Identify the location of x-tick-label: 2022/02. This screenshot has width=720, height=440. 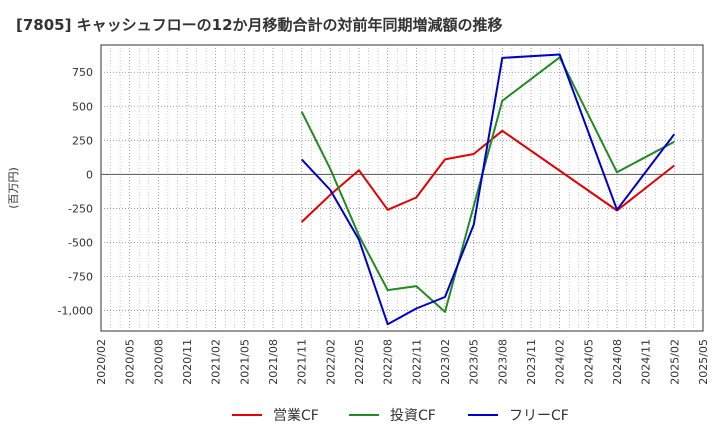
(330, 362).